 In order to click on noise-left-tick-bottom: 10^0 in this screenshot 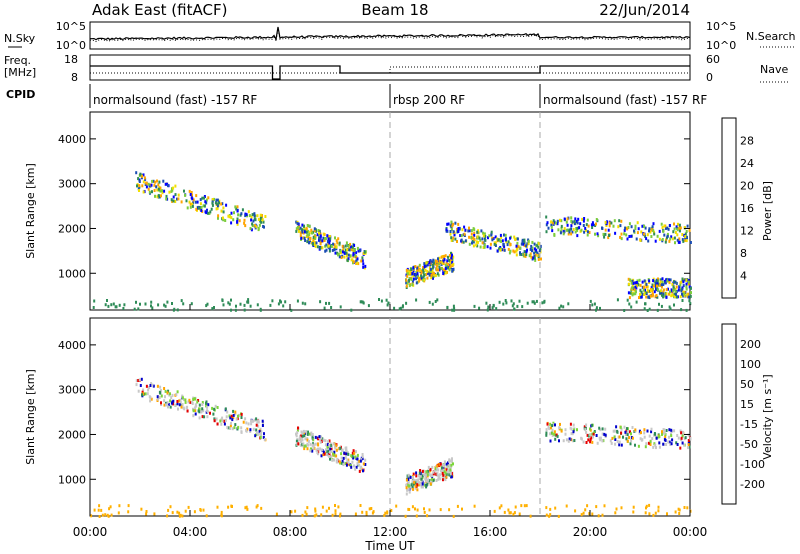, I will do `click(71, 45)`.